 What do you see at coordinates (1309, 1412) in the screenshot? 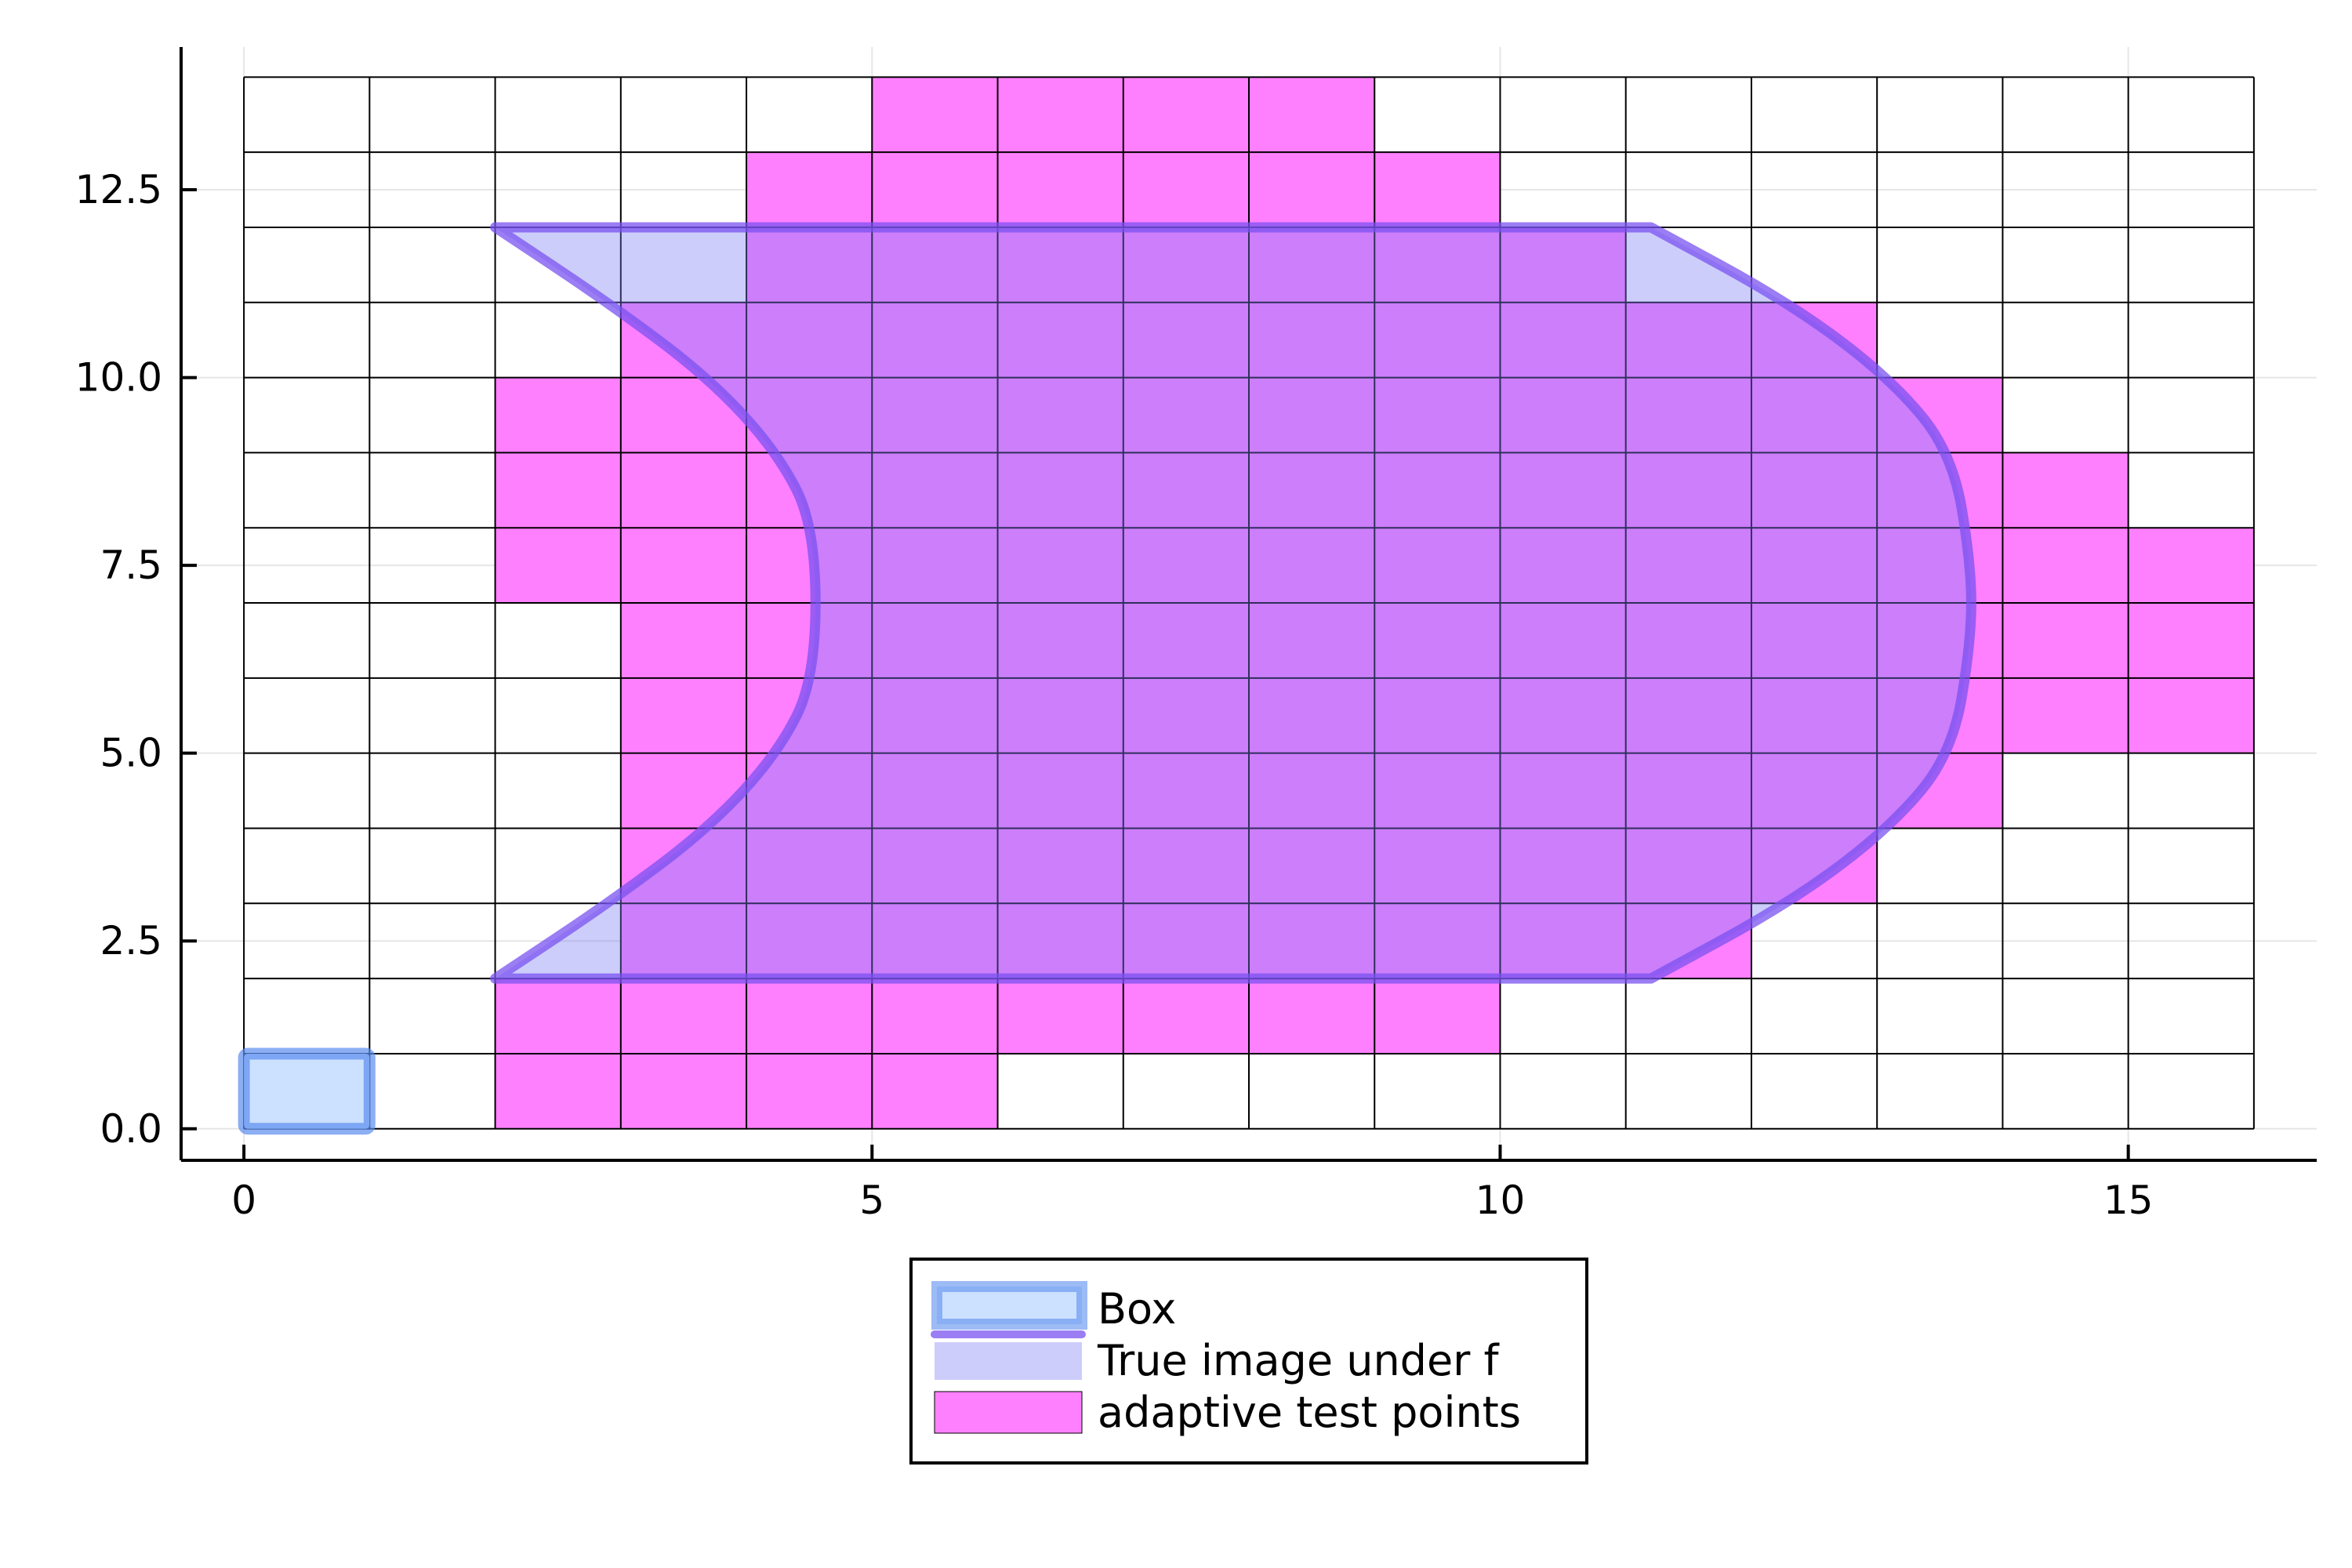
I see `legend-label-adaptive: adaptive test points` at bounding box center [1309, 1412].